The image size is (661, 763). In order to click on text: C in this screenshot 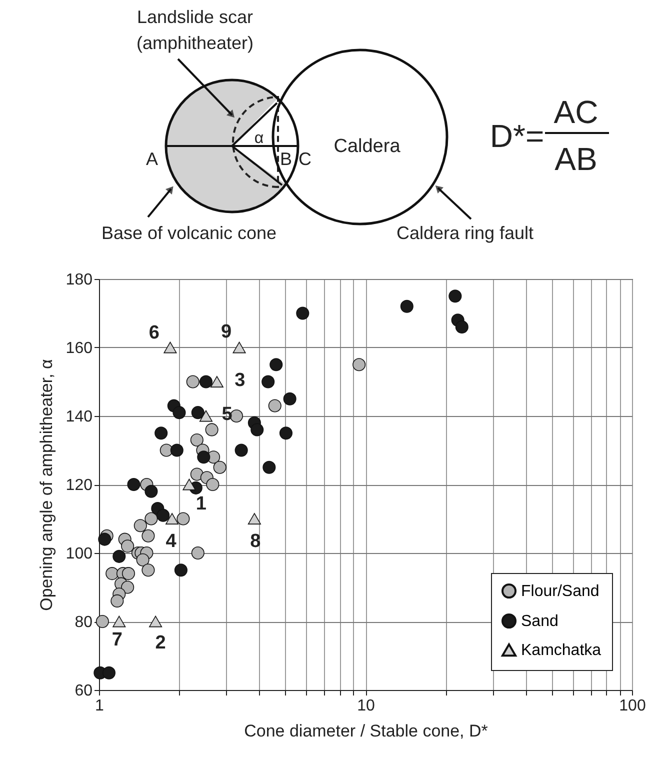, I will do `click(305, 159)`.